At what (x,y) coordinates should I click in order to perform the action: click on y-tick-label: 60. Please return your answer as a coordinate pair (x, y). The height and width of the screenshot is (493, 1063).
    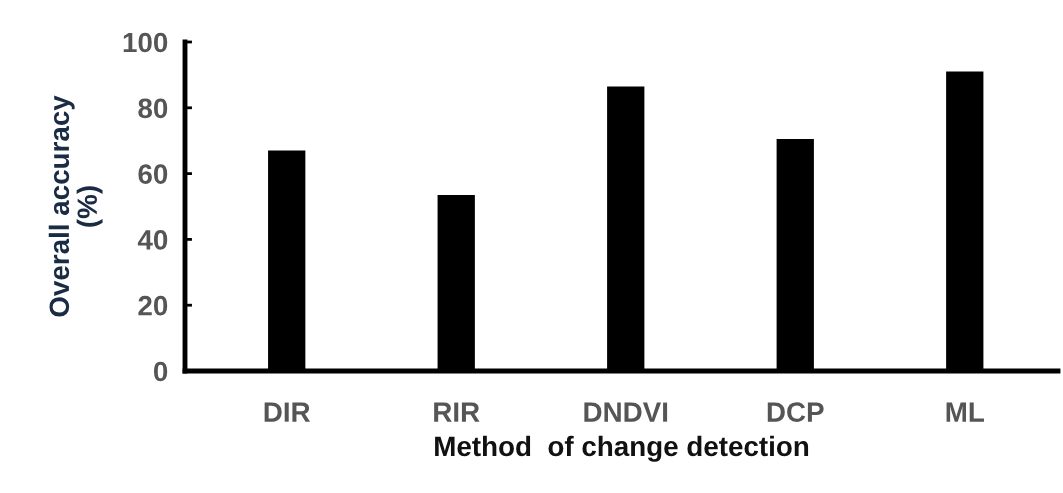
    Looking at the image, I should click on (153, 174).